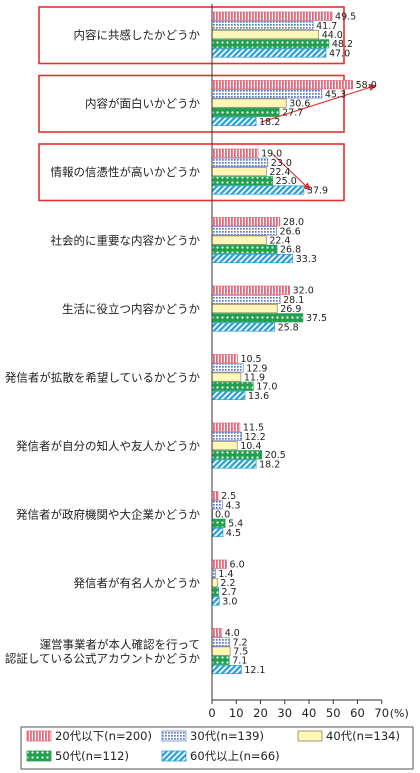 Image resolution: width=420 pixels, height=773 pixels. What do you see at coordinates (303, 291) in the screenshot?
I see `data-label: 32.0` at bounding box center [303, 291].